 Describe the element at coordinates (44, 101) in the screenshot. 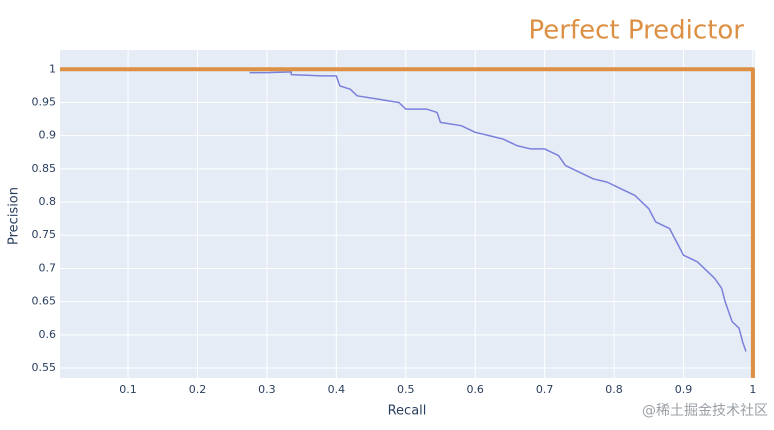

I see `y-tick-label: 0.95` at that location.